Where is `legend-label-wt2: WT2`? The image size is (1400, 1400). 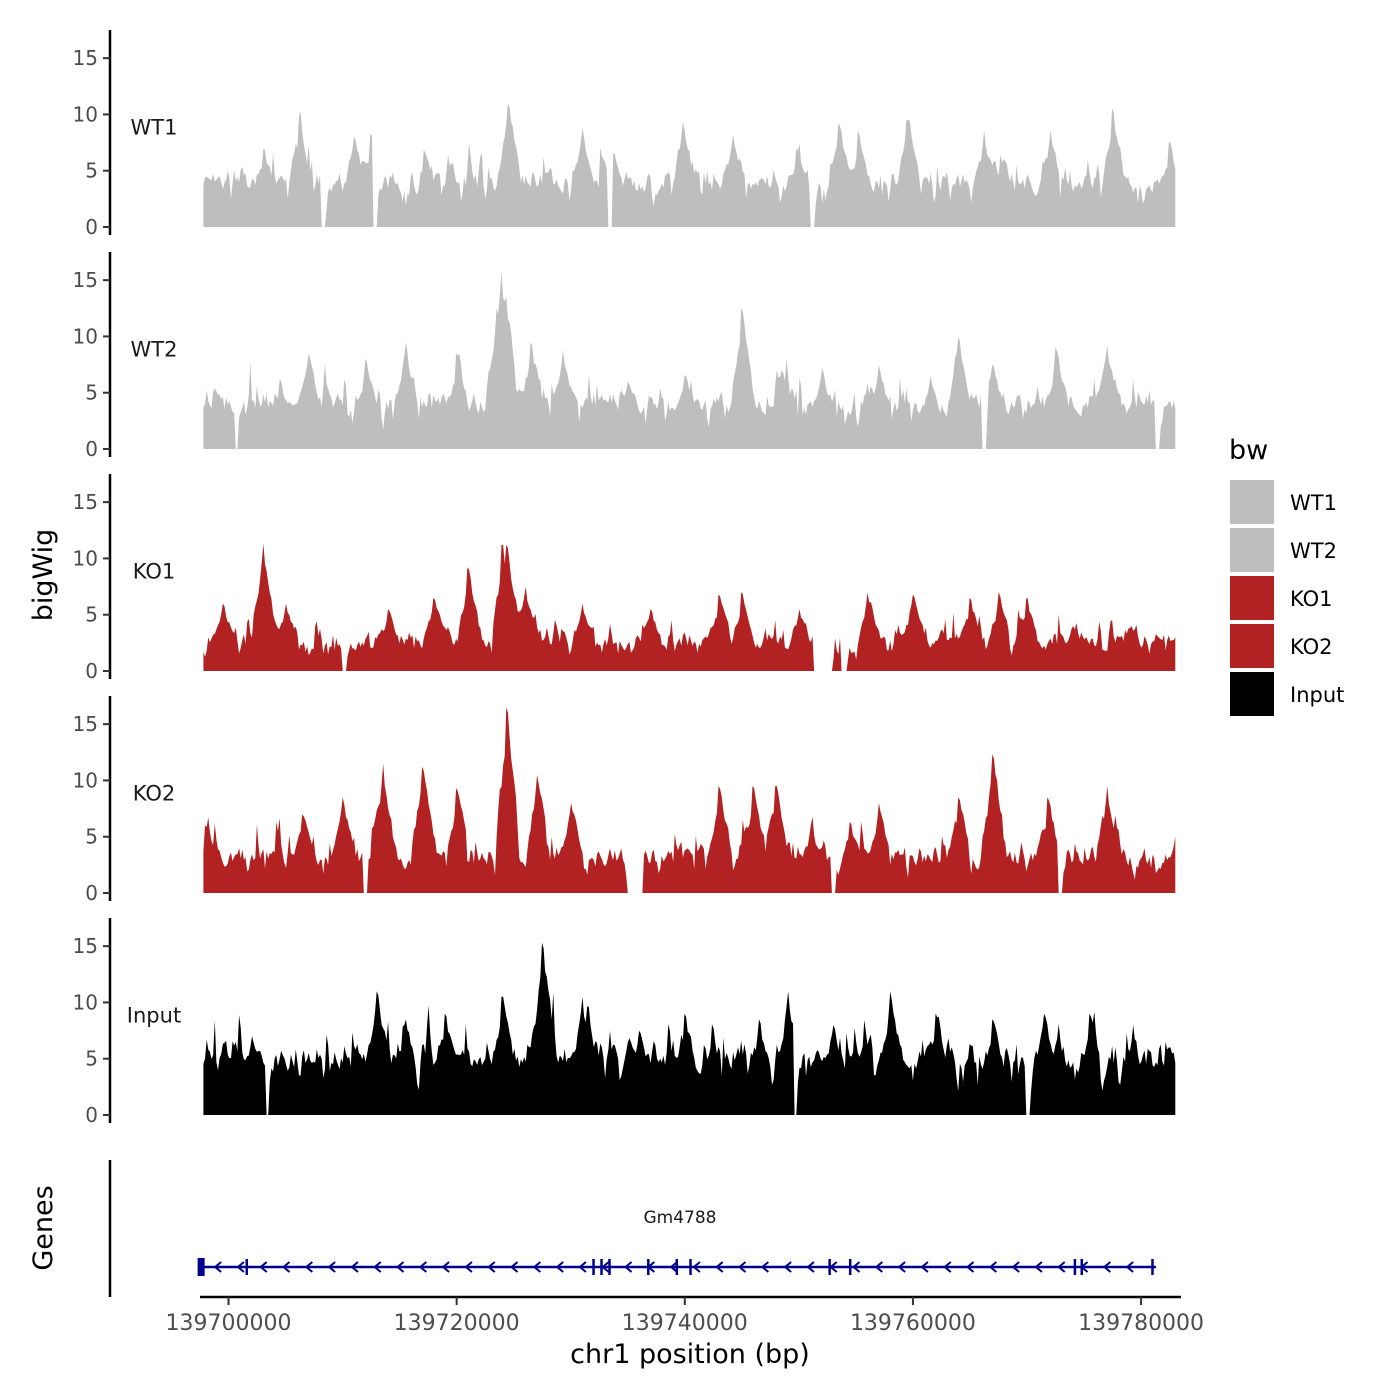 legend-label-wt2: WT2 is located at coordinates (1313, 551).